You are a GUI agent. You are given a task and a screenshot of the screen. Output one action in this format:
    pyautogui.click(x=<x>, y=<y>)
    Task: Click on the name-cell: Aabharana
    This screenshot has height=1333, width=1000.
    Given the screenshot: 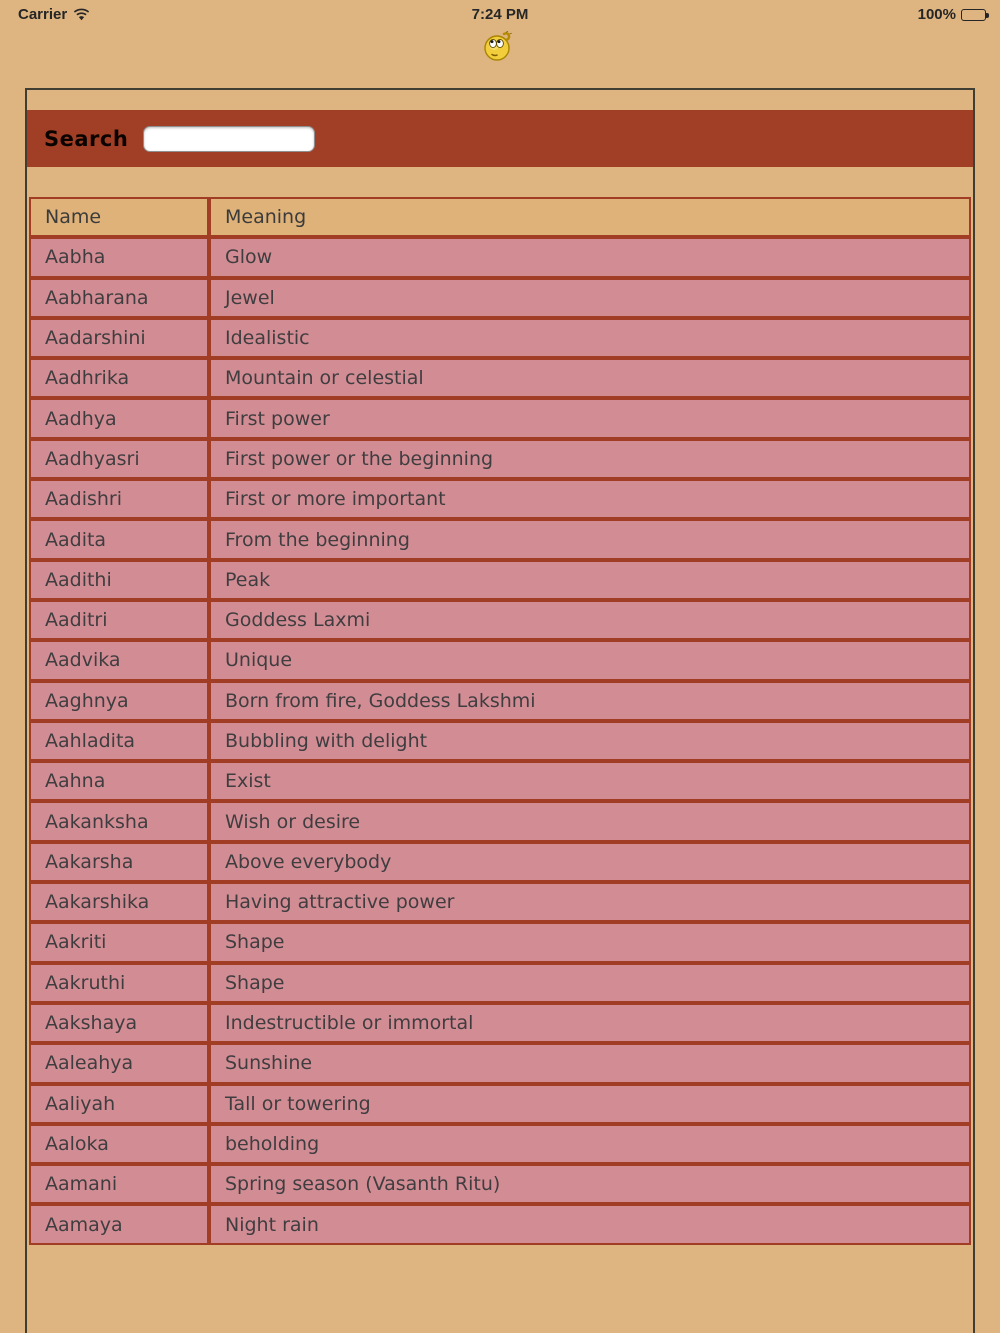 What is the action you would take?
    pyautogui.click(x=119, y=297)
    